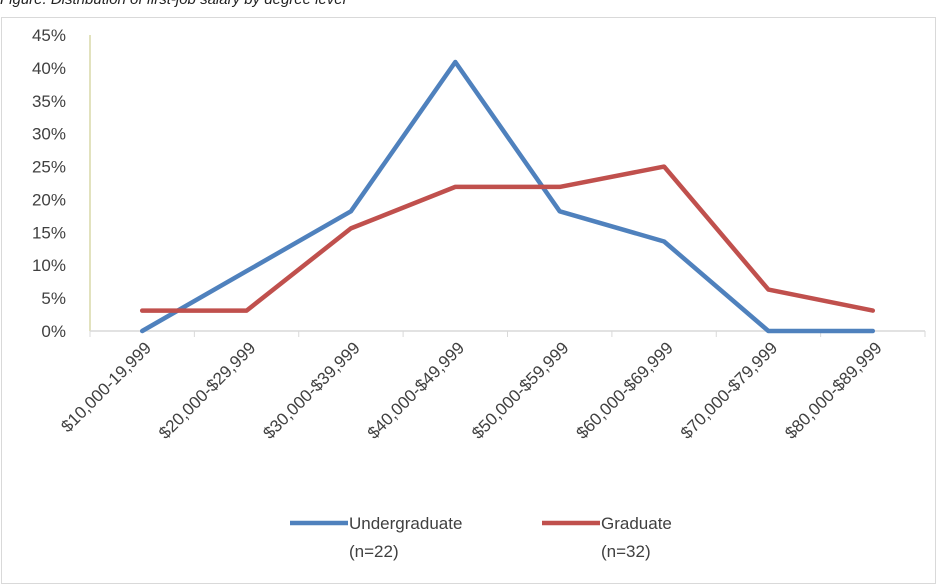 The height and width of the screenshot is (586, 938). I want to click on y-axis-ticks: 0% 5% 10% 15% 20% 25% 30% 35% 40% 45%, so click(49, 183).